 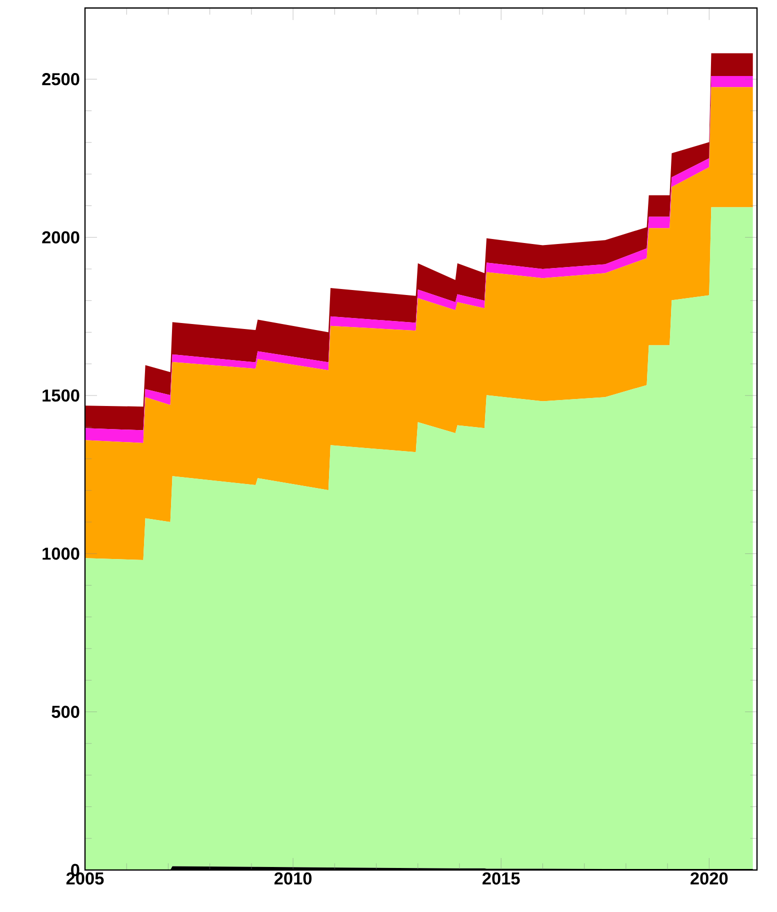 What do you see at coordinates (61, 554) in the screenshot?
I see `y-tick-label: 1000` at bounding box center [61, 554].